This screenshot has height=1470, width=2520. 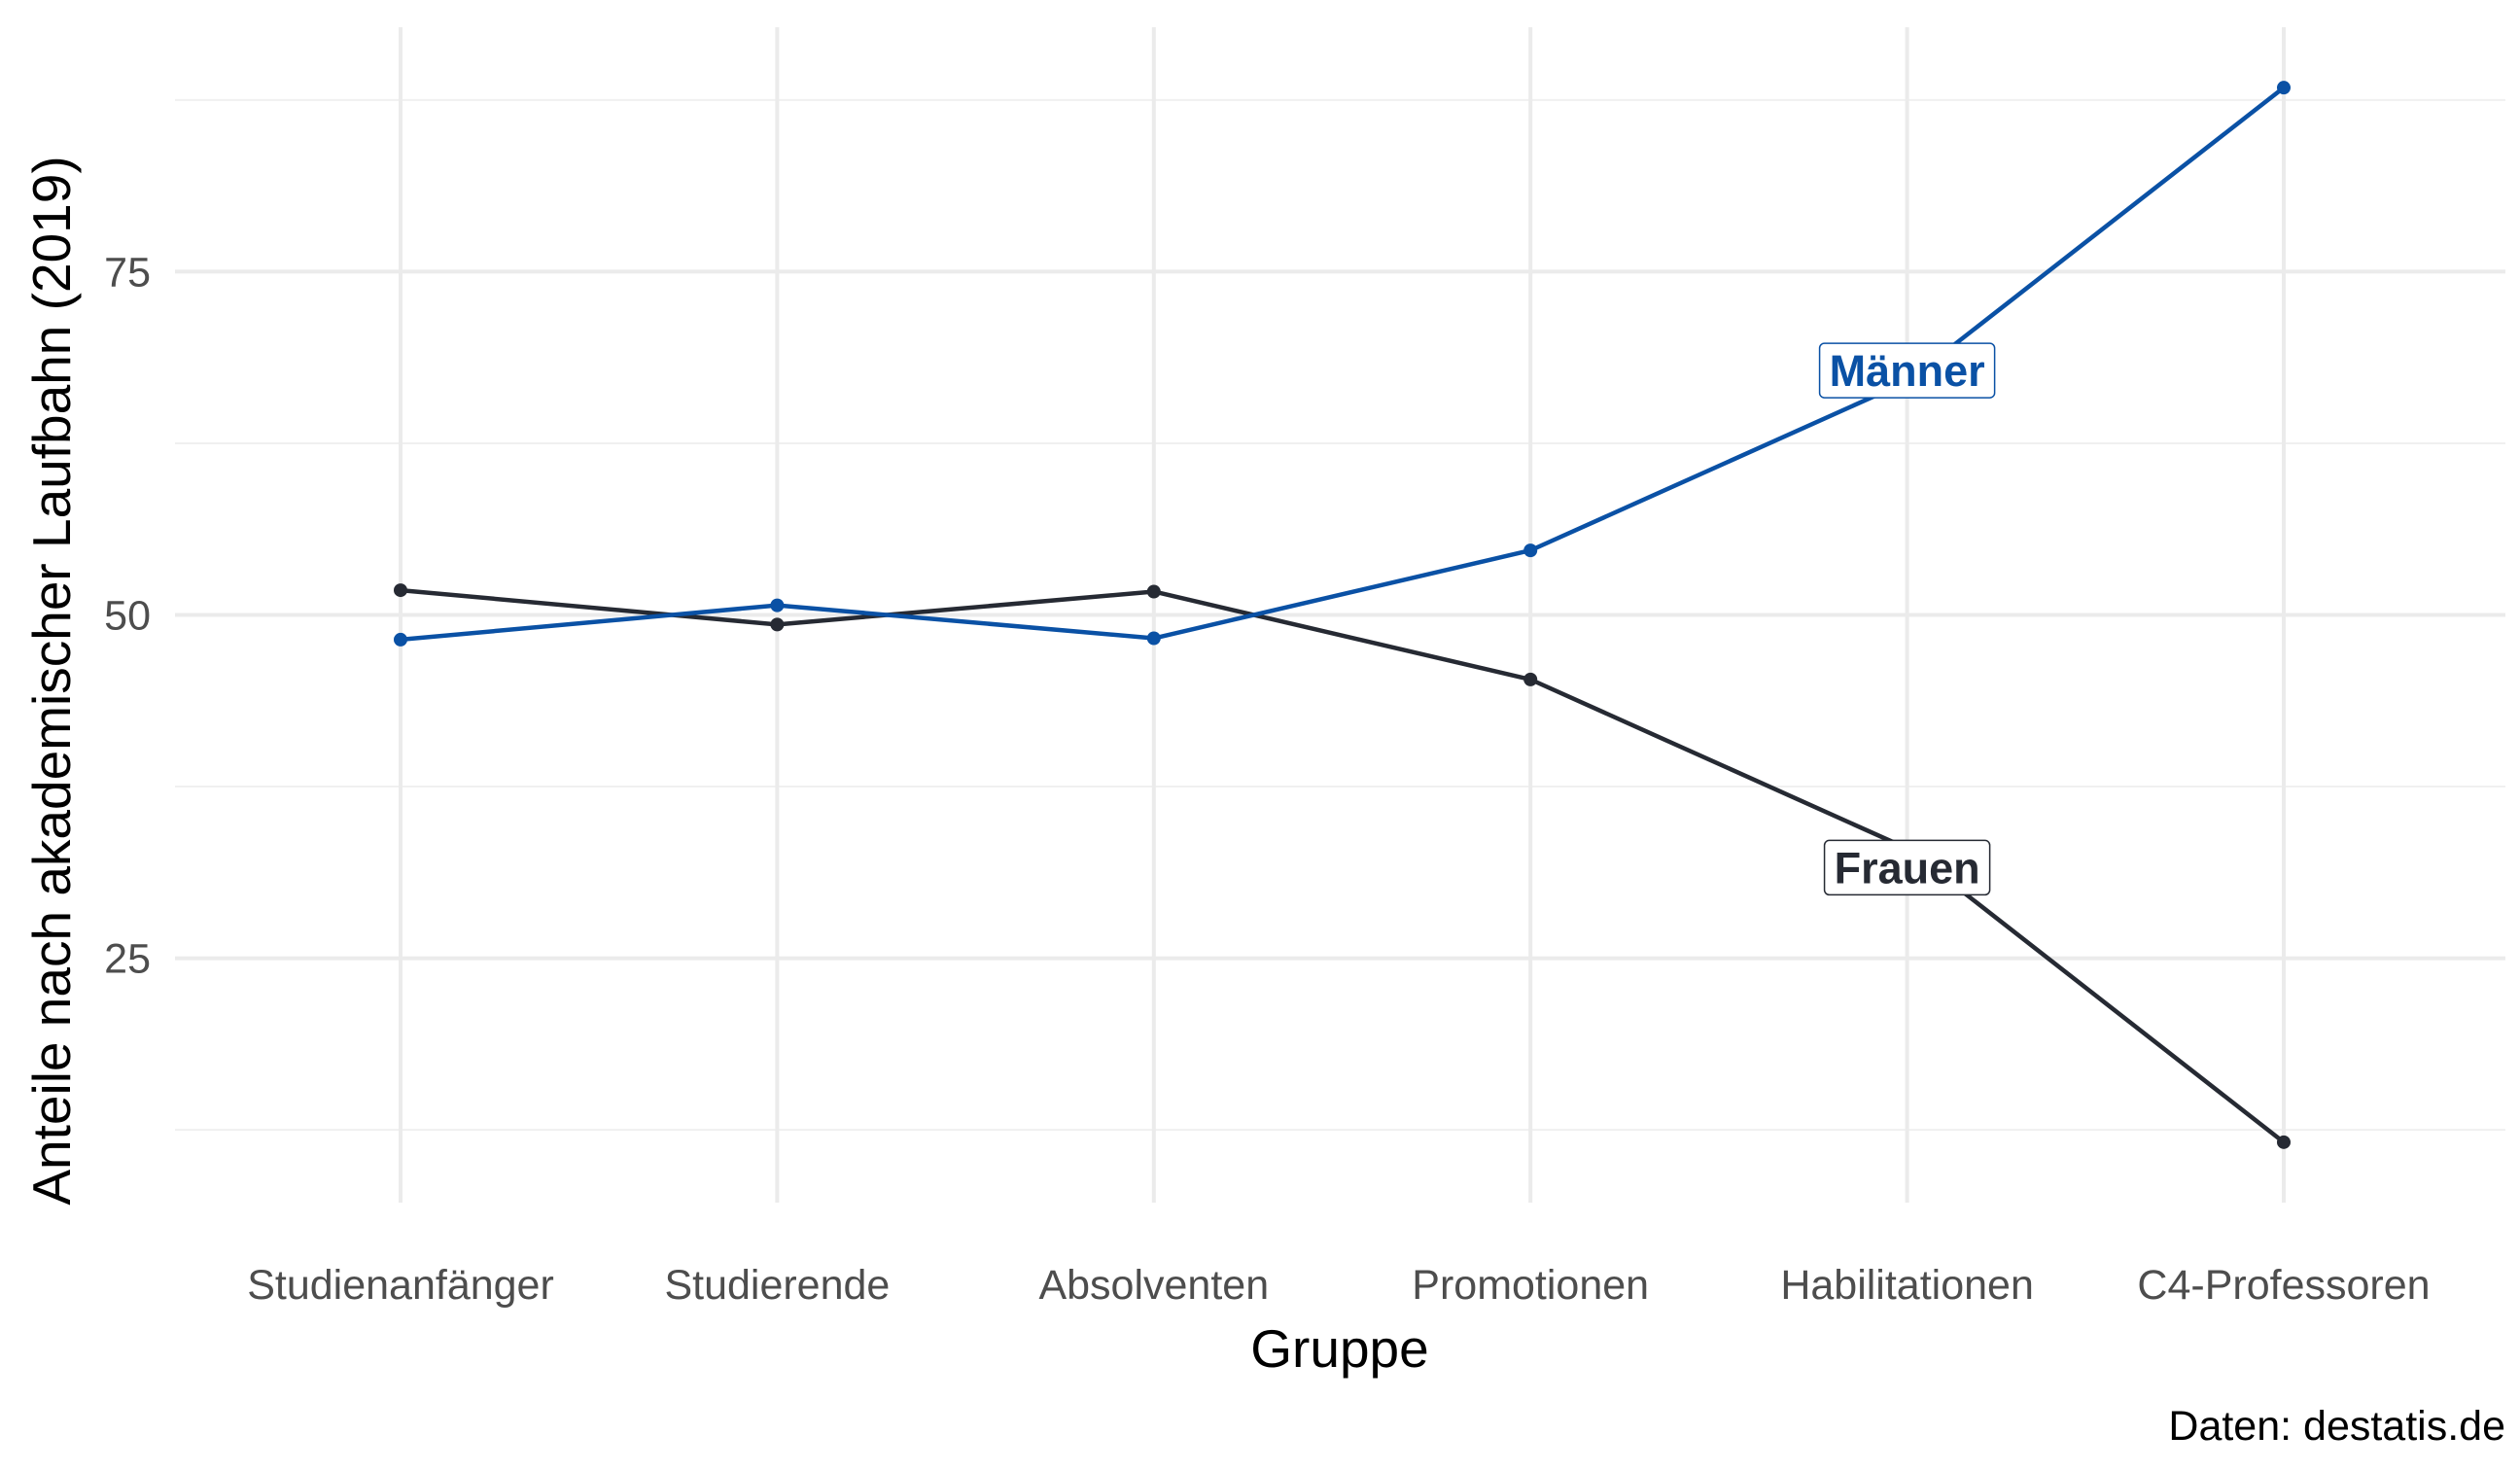 I want to click on x-tick-label: Promotionen, so click(x=1530, y=1285).